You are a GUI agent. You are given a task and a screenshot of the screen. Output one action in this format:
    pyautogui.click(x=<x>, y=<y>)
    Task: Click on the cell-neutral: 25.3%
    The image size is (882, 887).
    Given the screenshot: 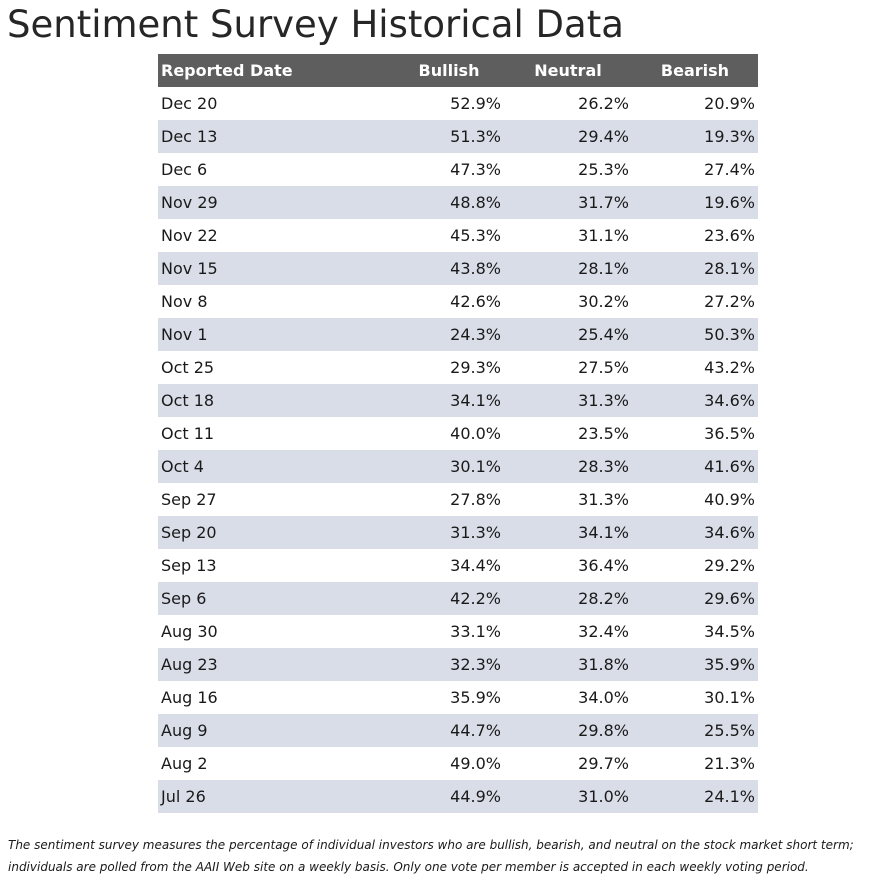 What is the action you would take?
    pyautogui.click(x=603, y=169)
    